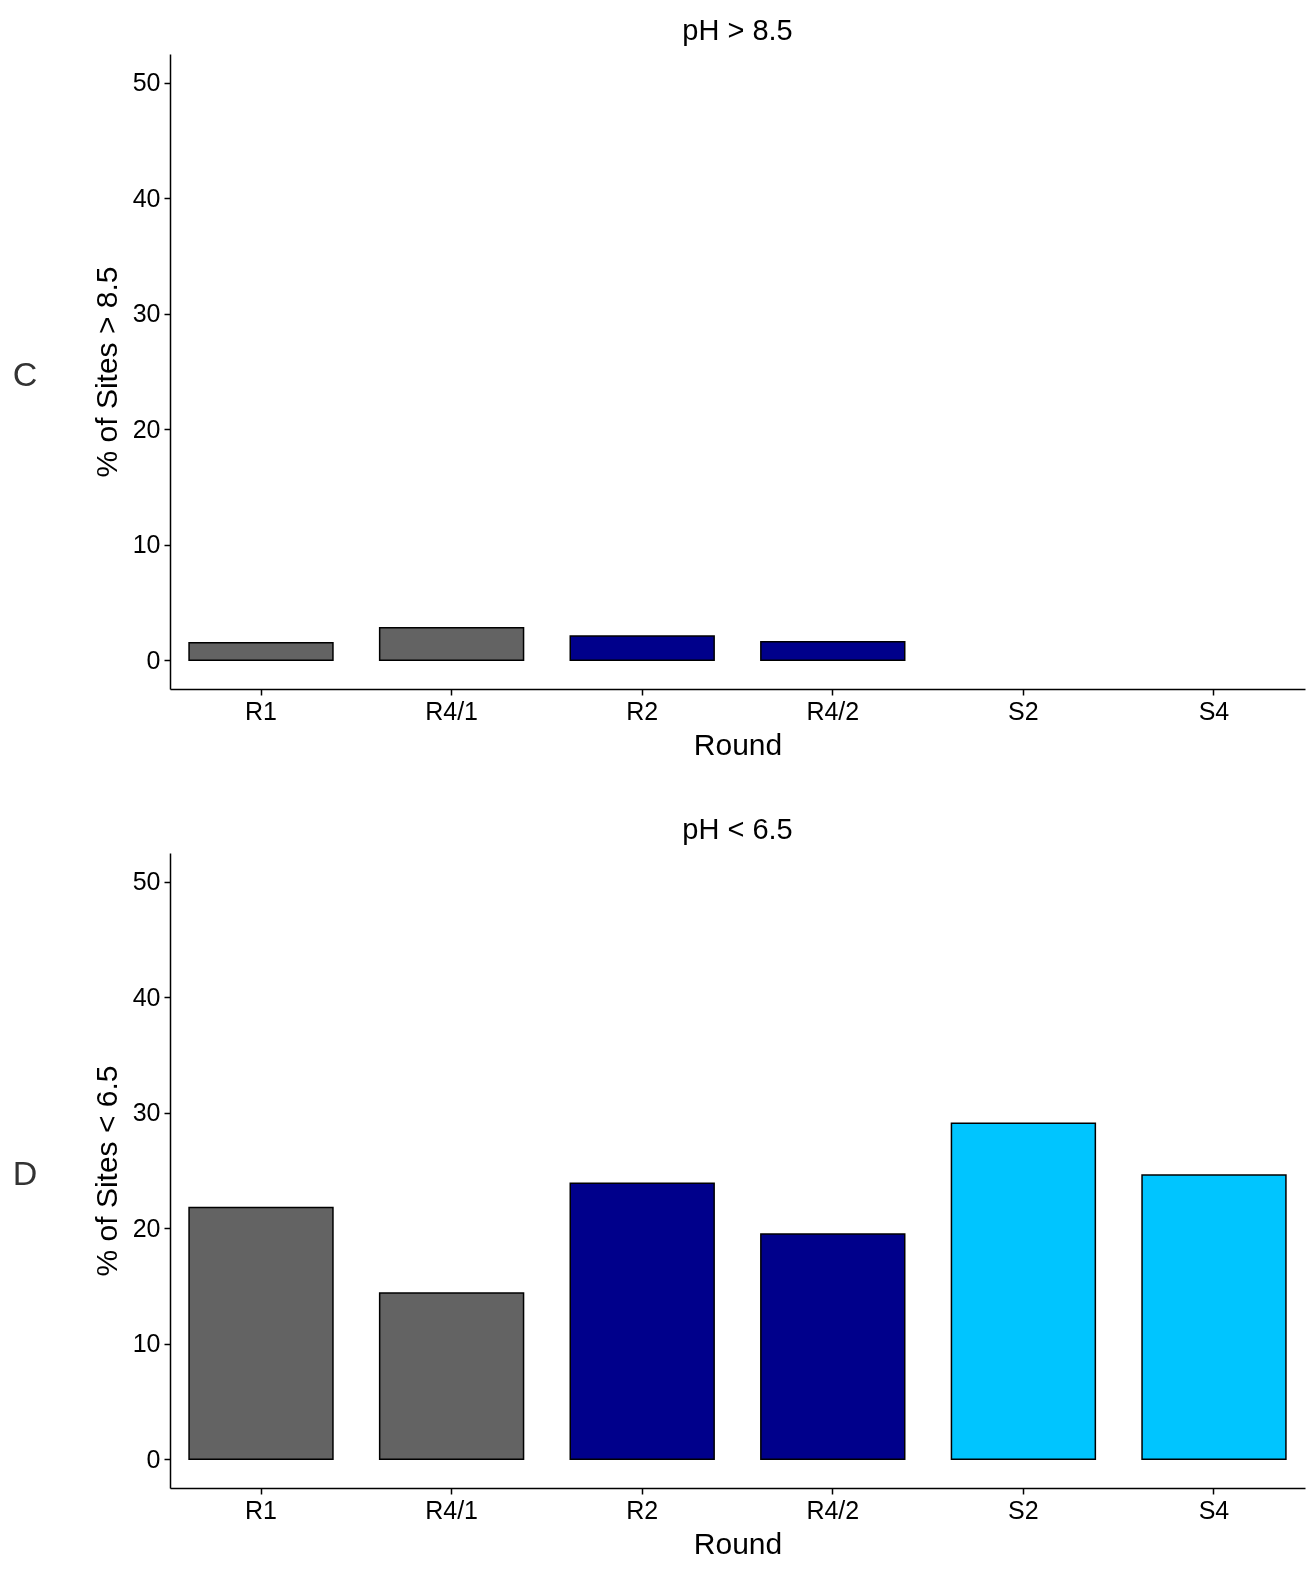 This screenshot has width=1308, height=1570. What do you see at coordinates (106, 1171) in the screenshot?
I see `y-axis-title: % of Sites < 6.5` at bounding box center [106, 1171].